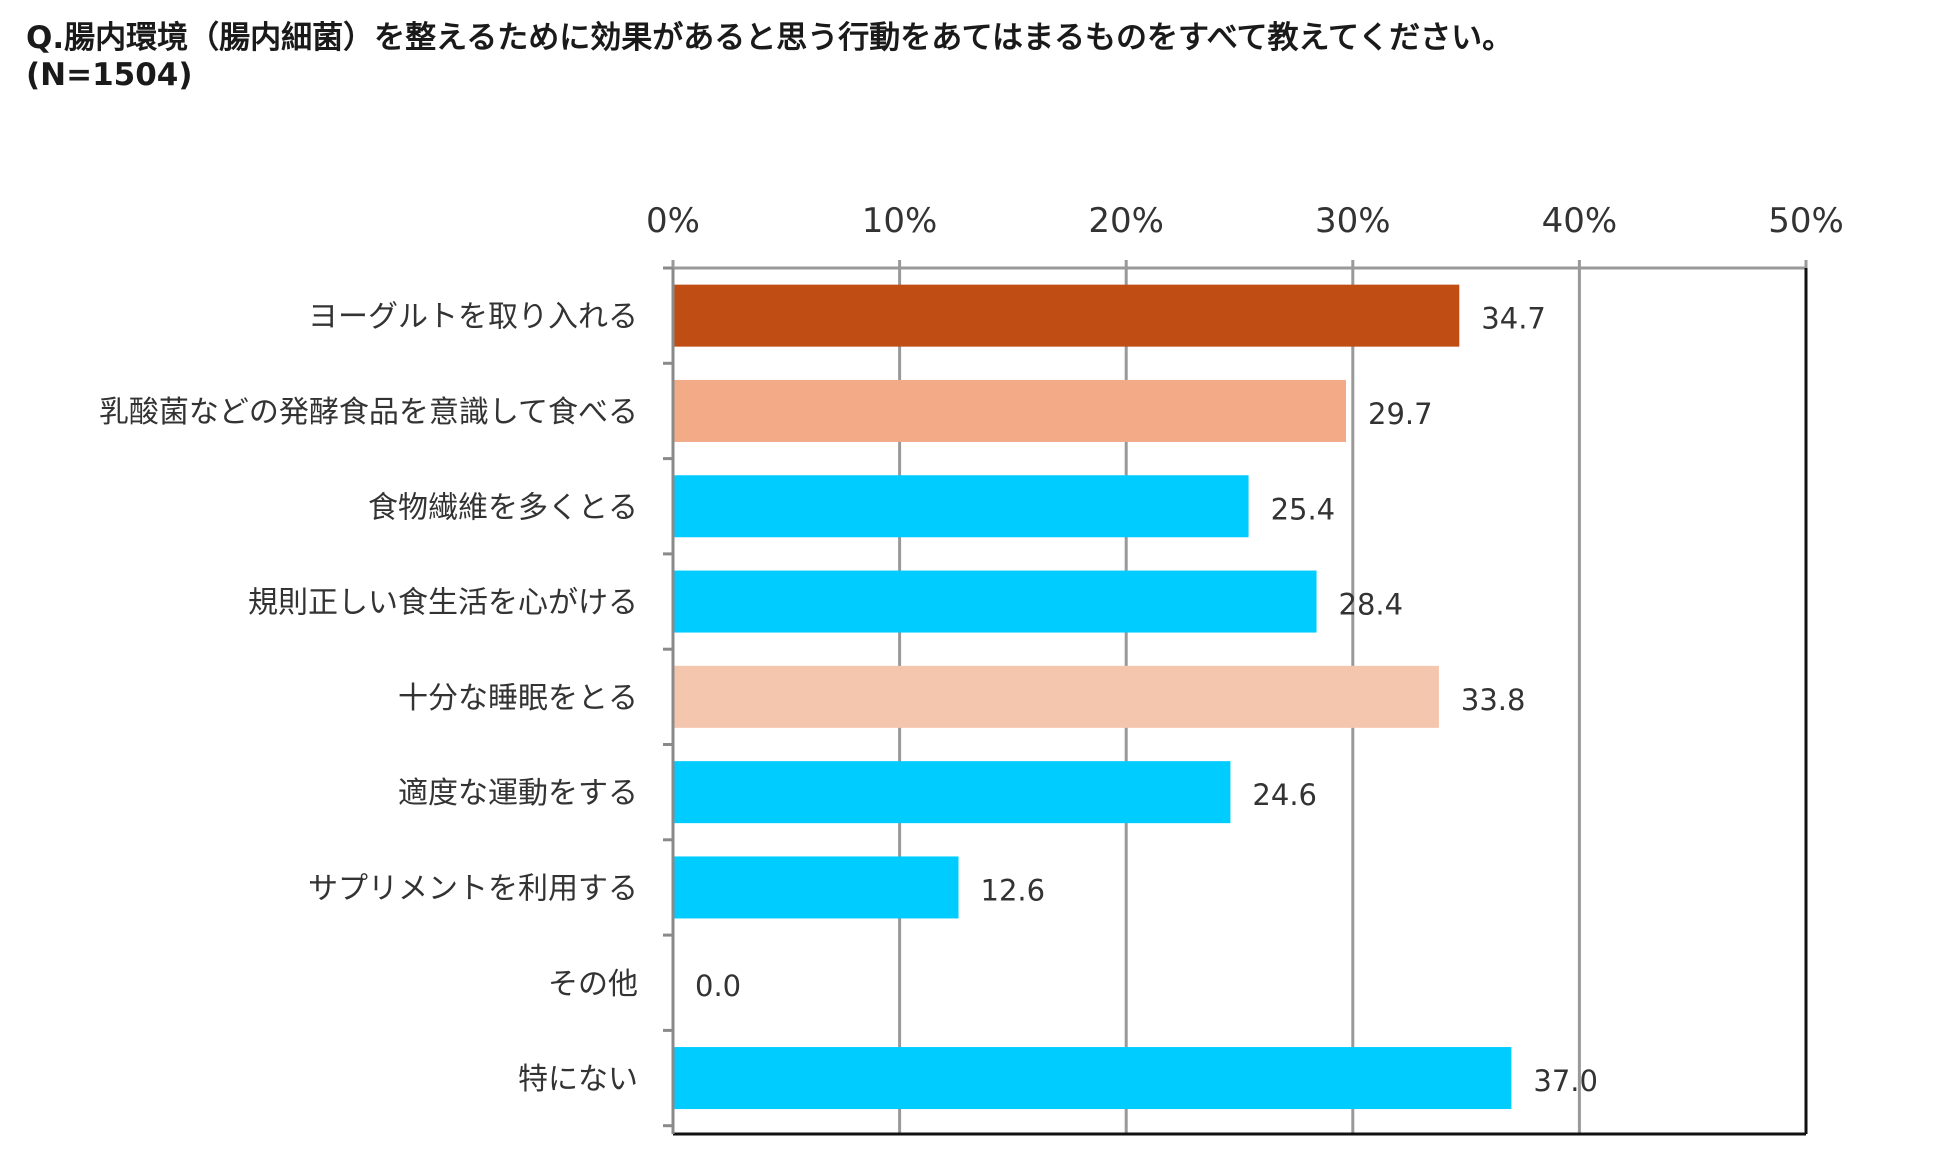 The width and height of the screenshot is (1950, 1170). I want to click on data-label: 0.0, so click(718, 986).